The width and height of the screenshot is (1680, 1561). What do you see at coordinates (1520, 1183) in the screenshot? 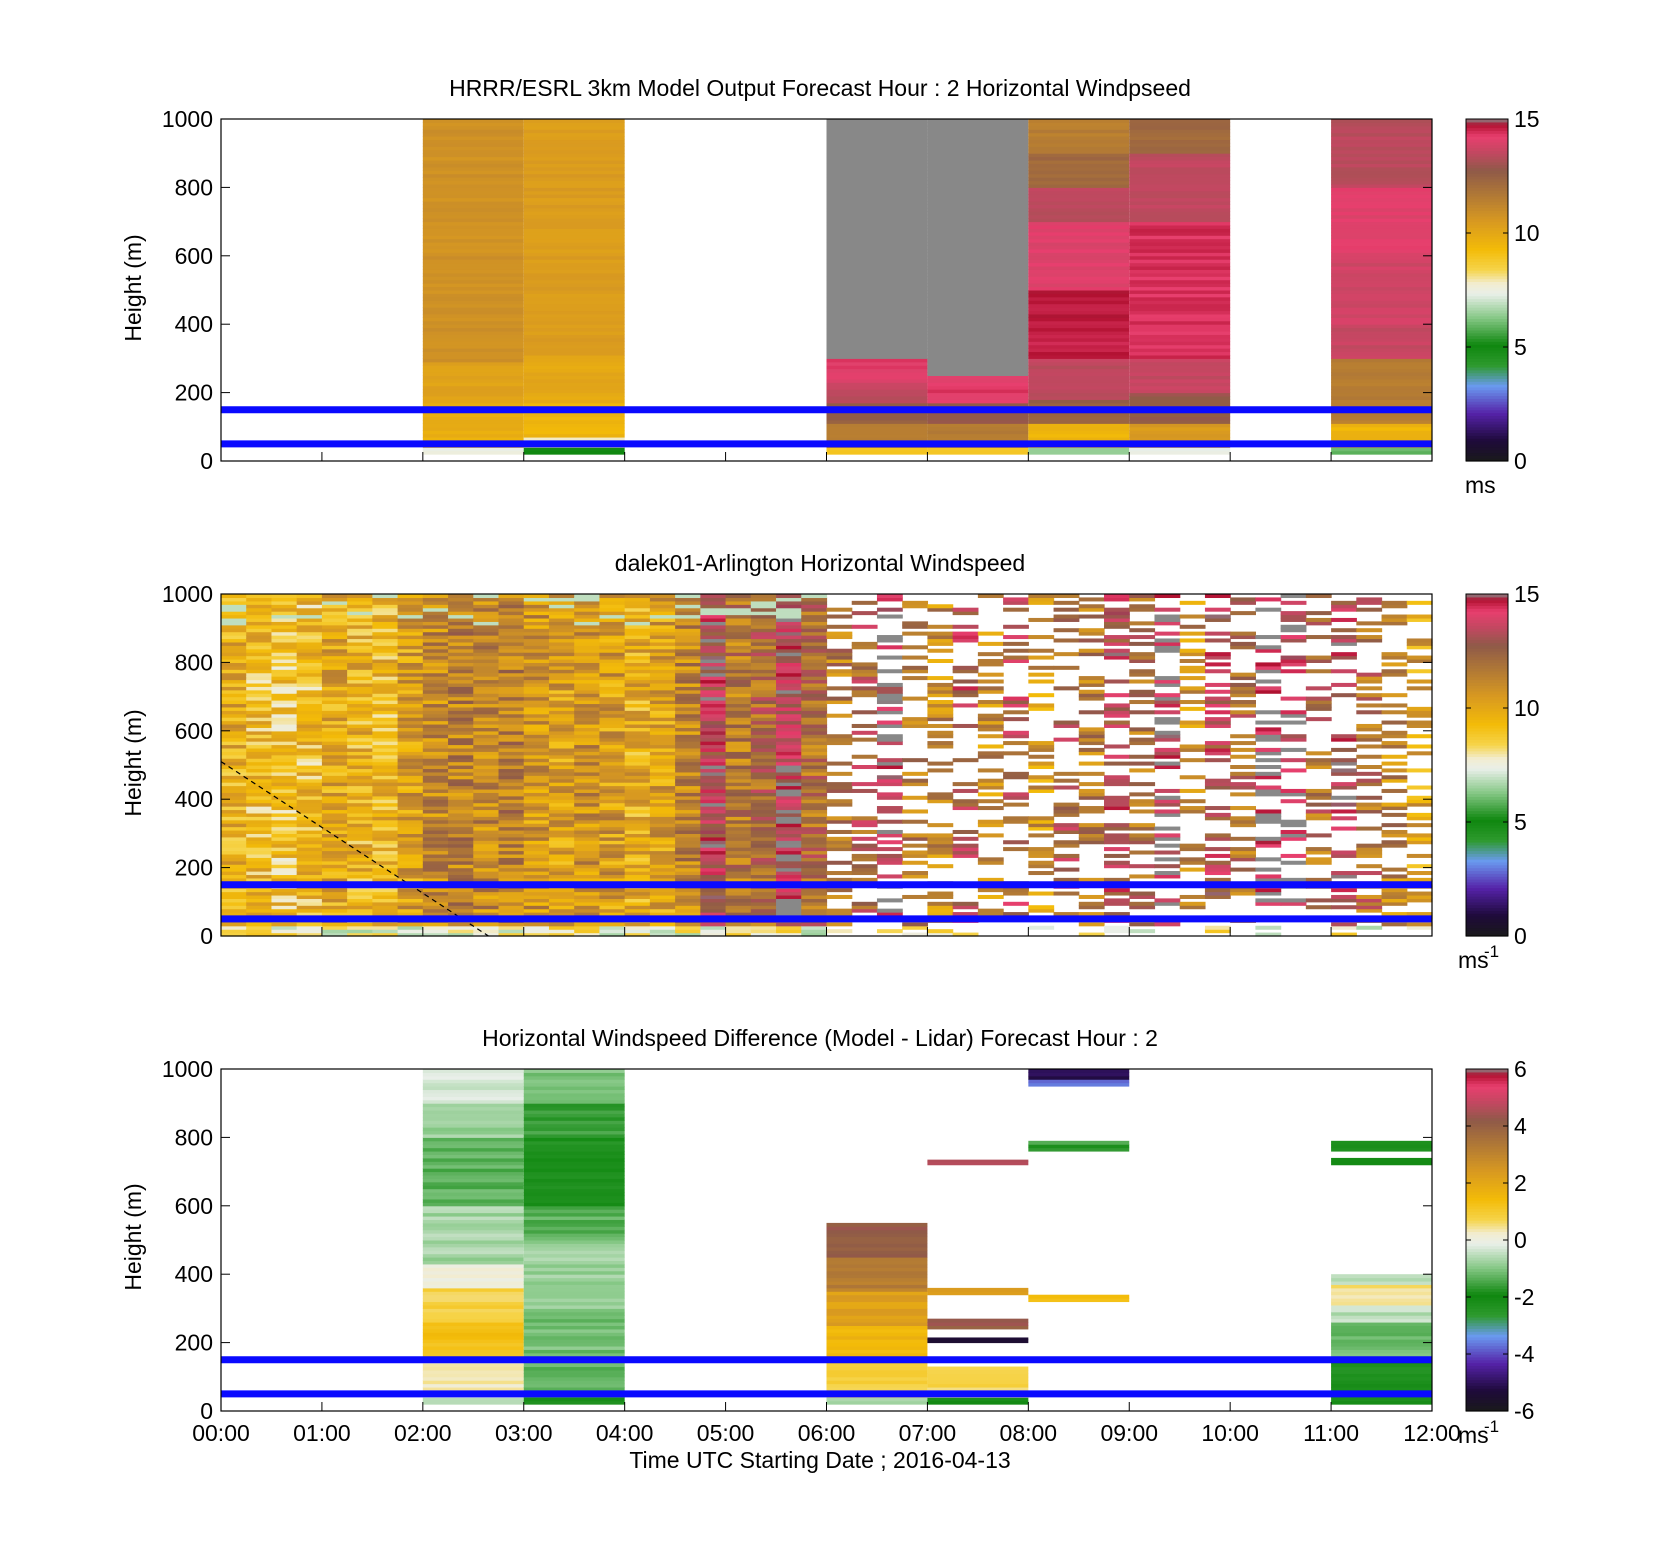
I see `colorbar-tick-label: 2` at bounding box center [1520, 1183].